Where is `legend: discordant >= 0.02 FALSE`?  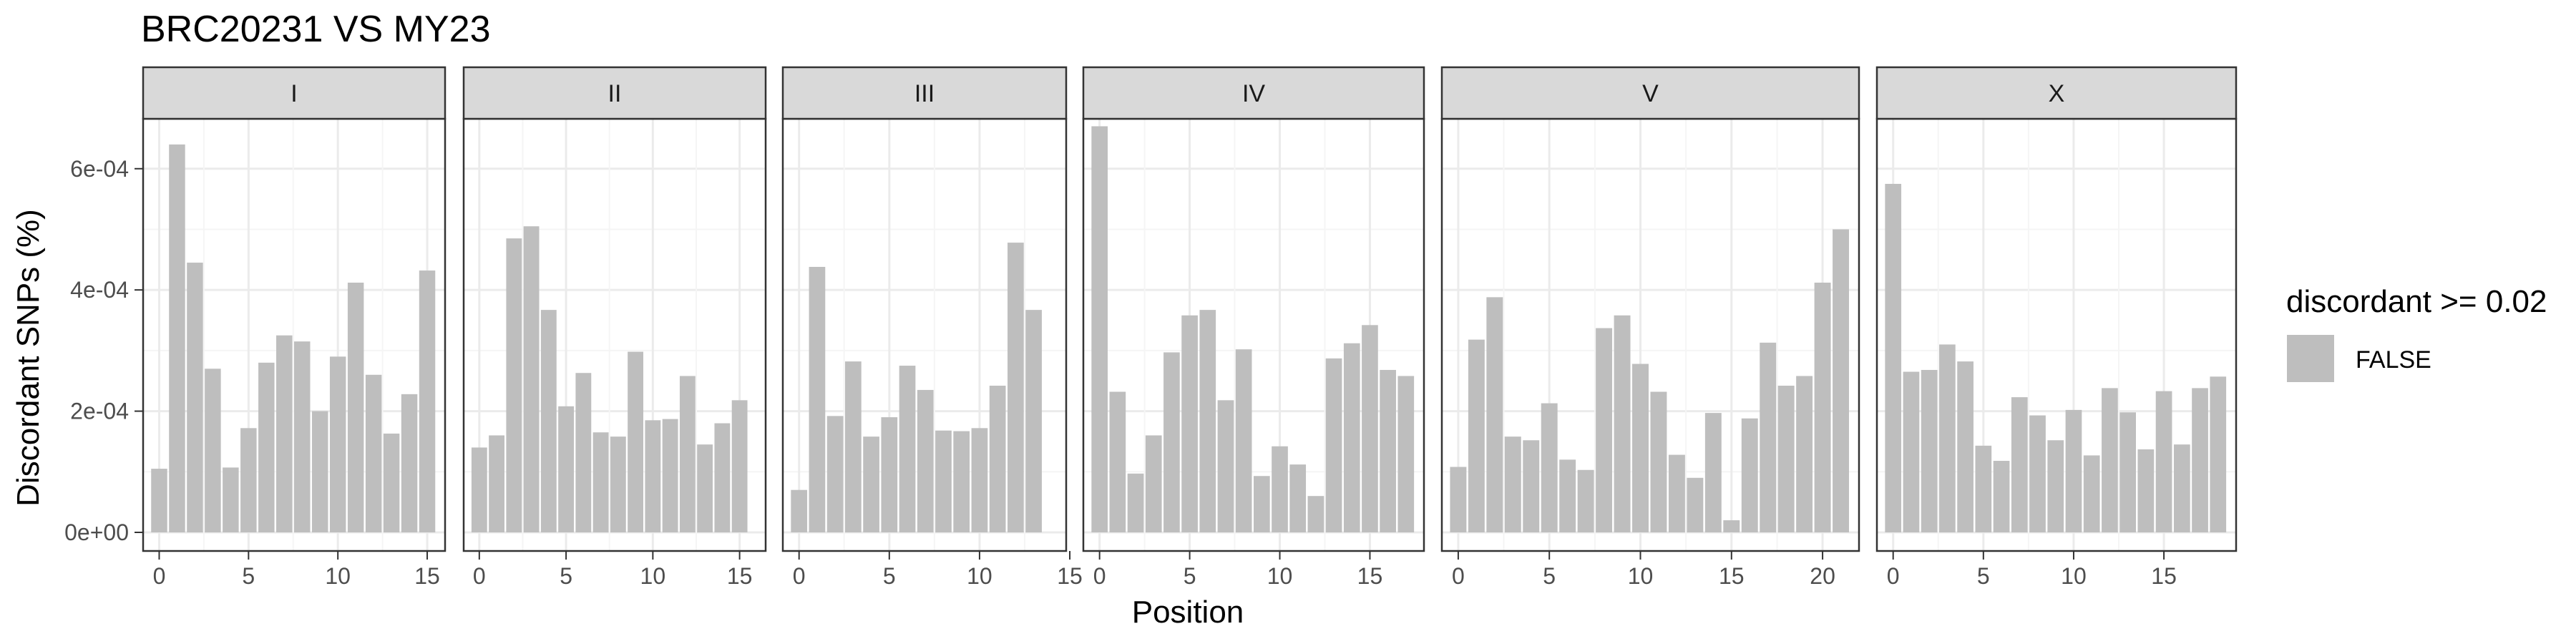 legend: discordant >= 0.02 FALSE is located at coordinates (2416, 333).